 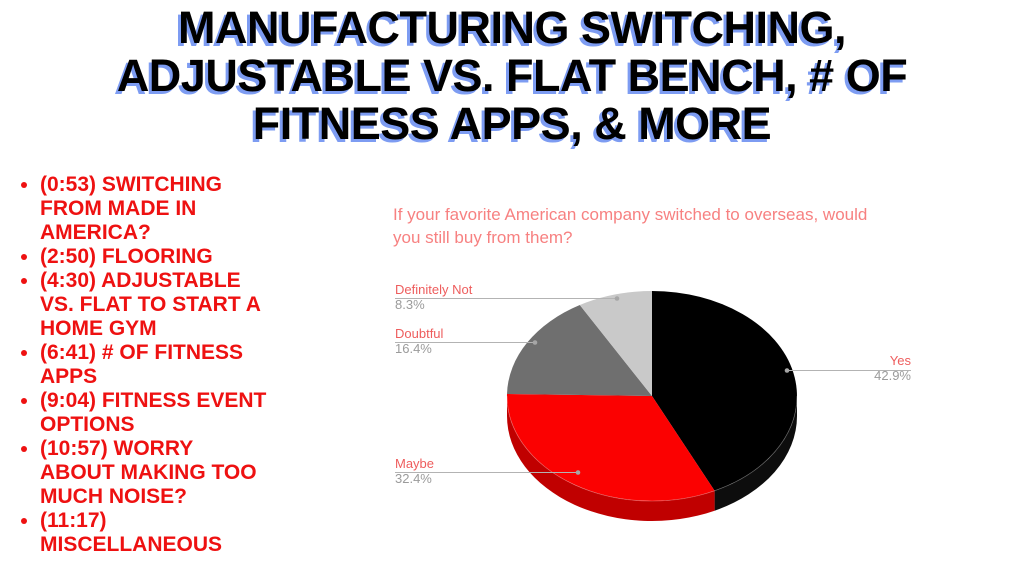 I want to click on slice-label-definitely-not: Definitely Not 8.3%, so click(x=433, y=297).